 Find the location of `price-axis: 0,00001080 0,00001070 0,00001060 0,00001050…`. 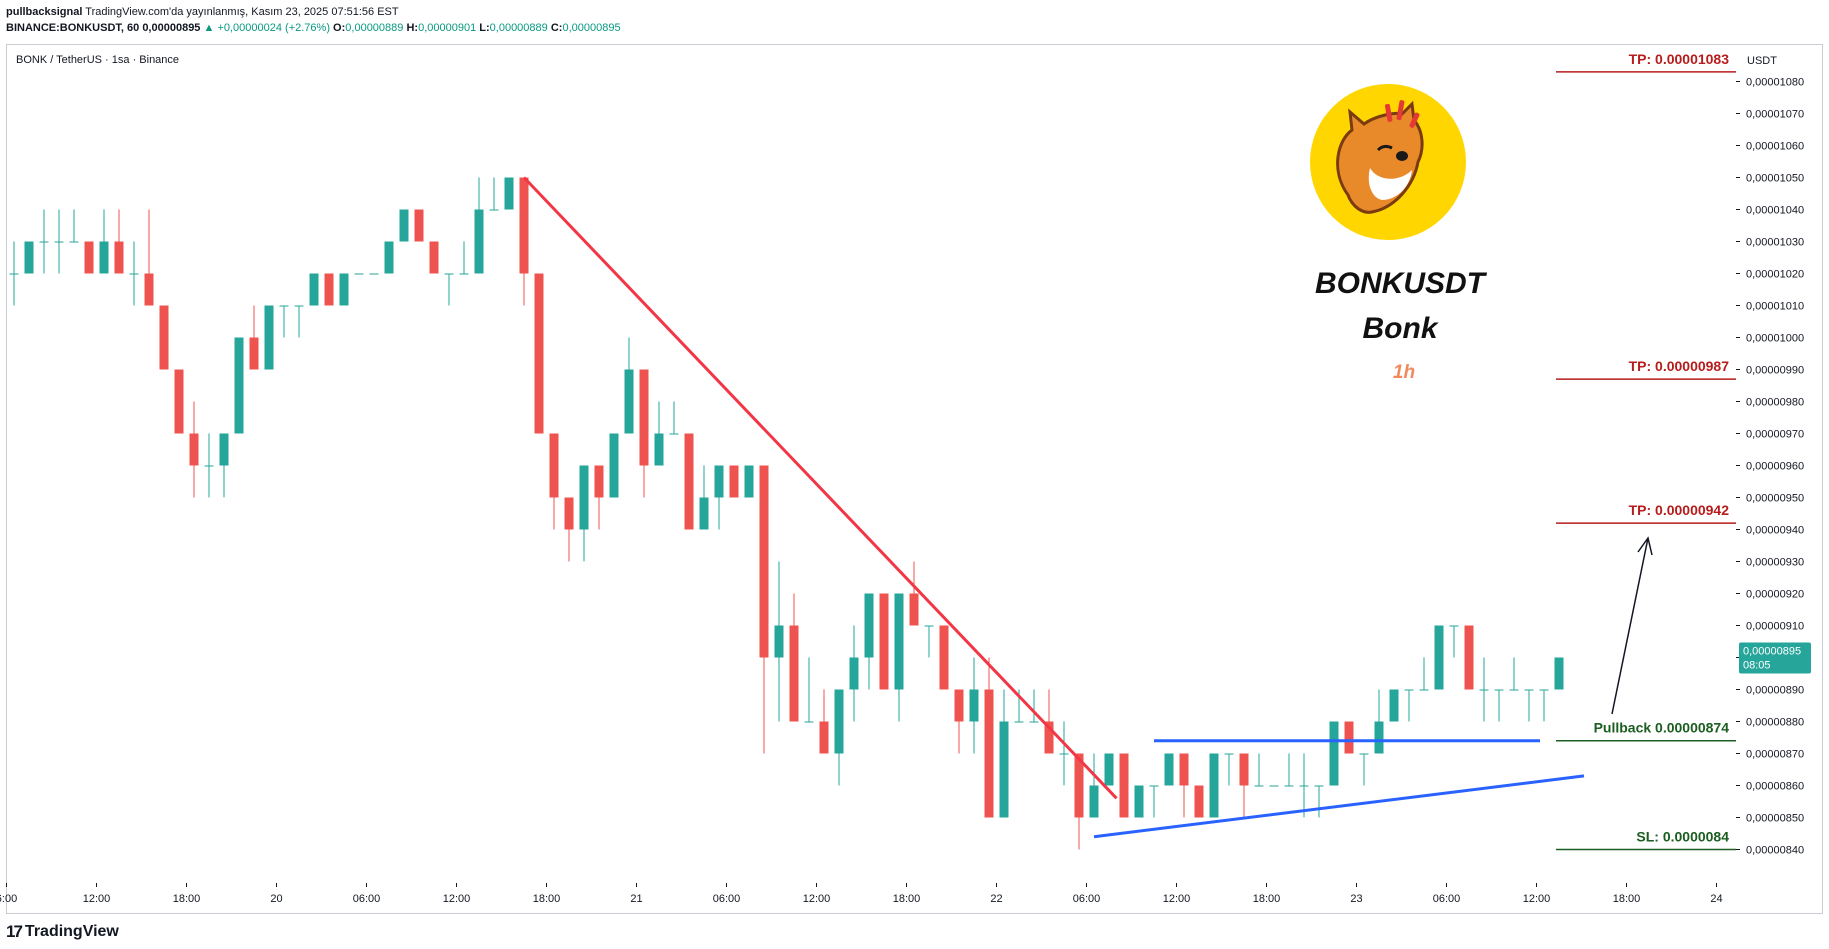

price-axis: 0,00001080 0,00001070 0,00001060 0,00001050… is located at coordinates (1770, 467).